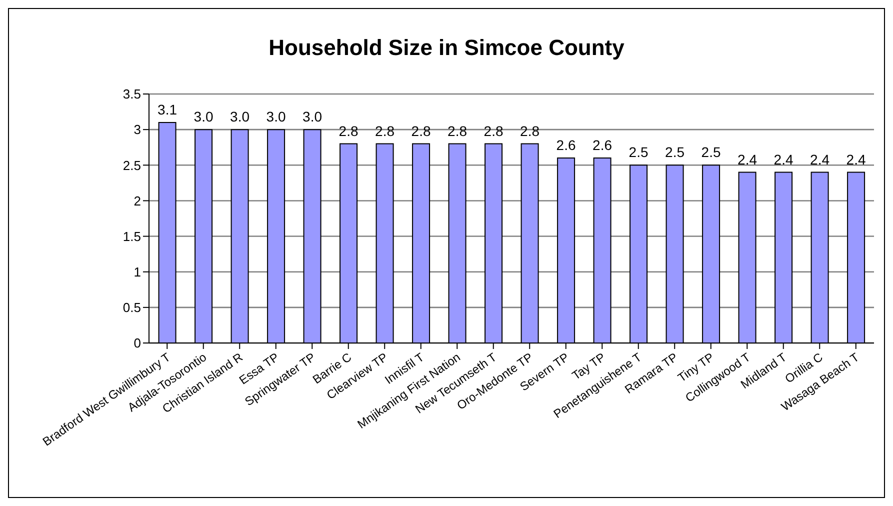 The width and height of the screenshot is (893, 506). I want to click on y-tick-label: 1.5, so click(131, 236).